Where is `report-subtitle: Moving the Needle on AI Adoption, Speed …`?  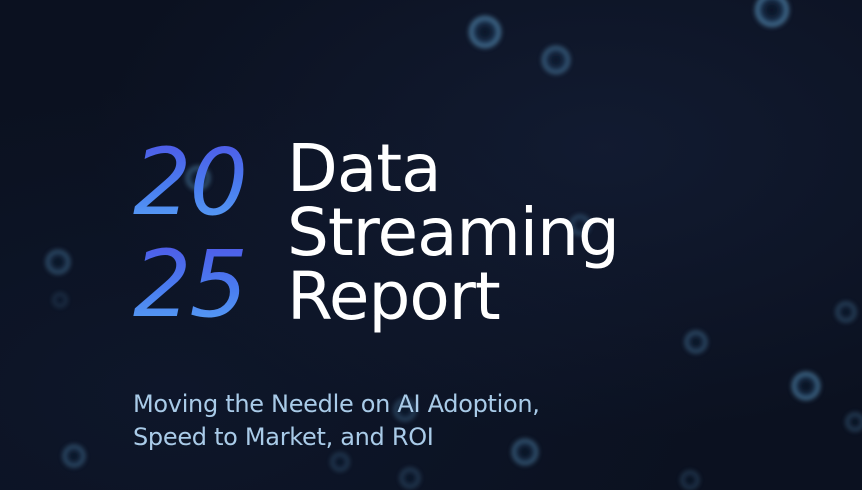 report-subtitle: Moving the Needle on AI Adoption, Speed … is located at coordinates (336, 421).